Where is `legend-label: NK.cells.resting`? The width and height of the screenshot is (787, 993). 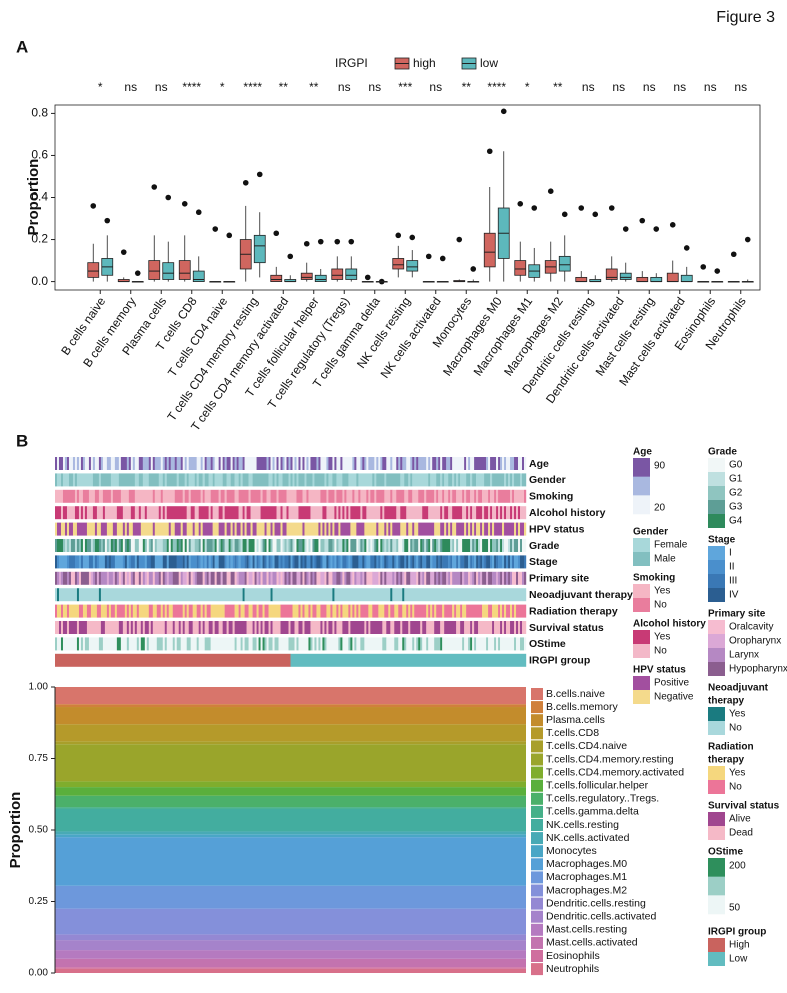
legend-label: NK.cells.resting is located at coordinates (582, 825).